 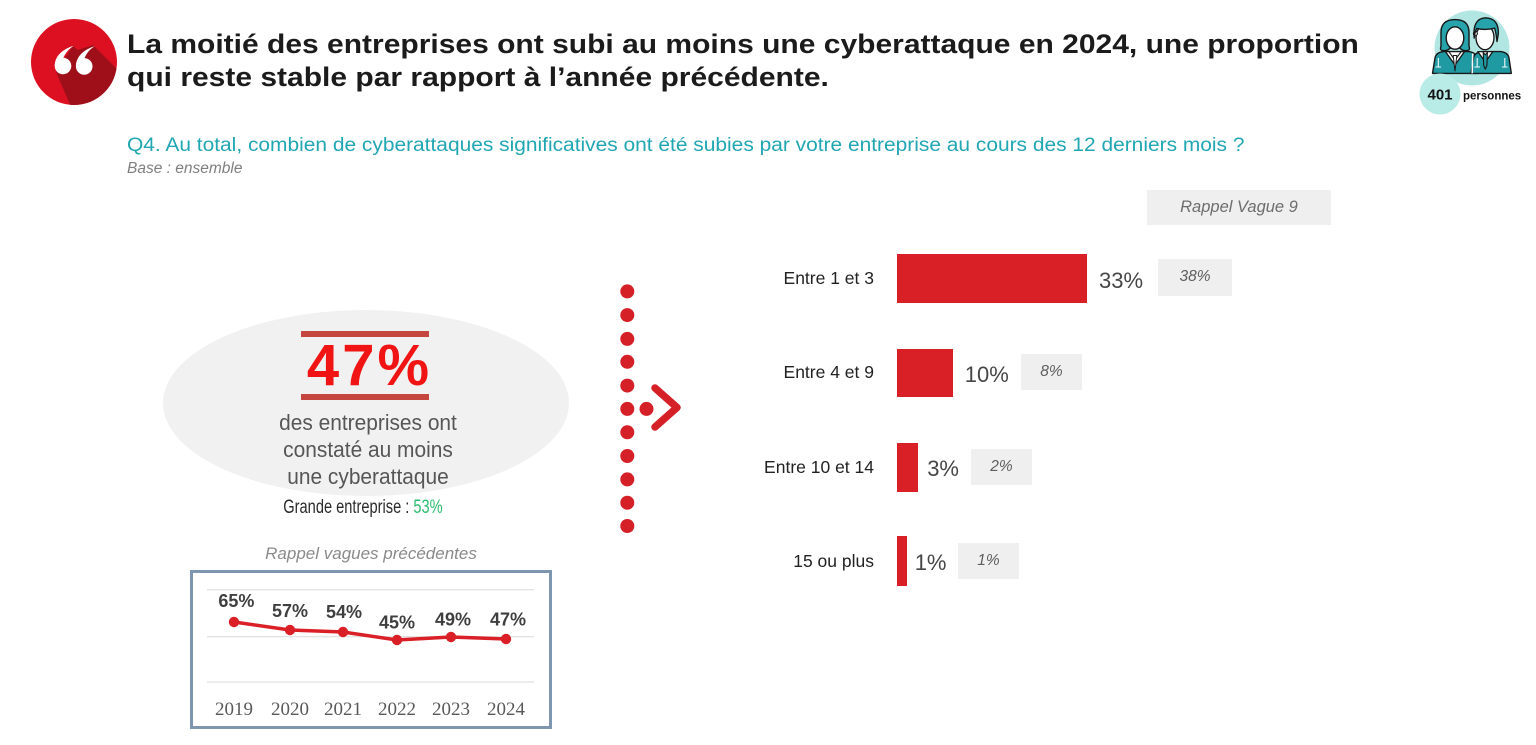 What do you see at coordinates (508, 620) in the screenshot?
I see `svg-text: 47%` at bounding box center [508, 620].